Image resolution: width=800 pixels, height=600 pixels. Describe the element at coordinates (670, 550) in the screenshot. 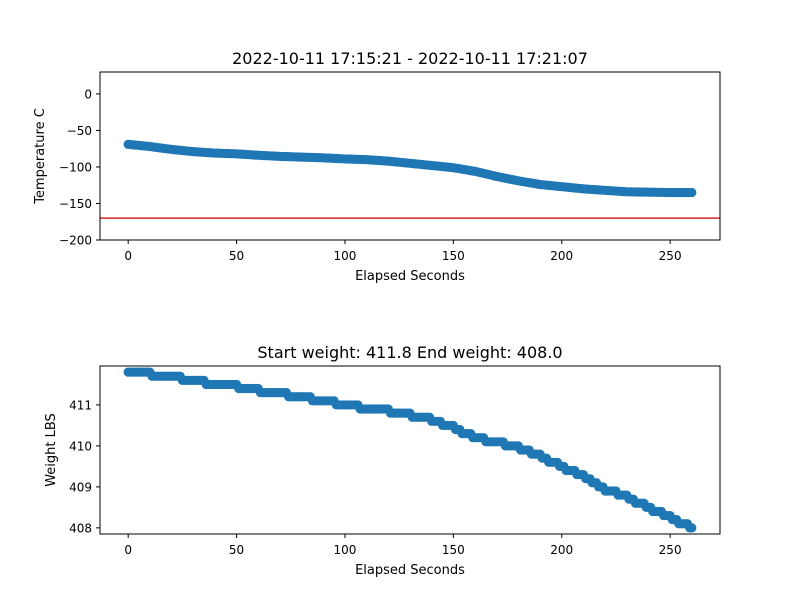

I see `weight-x-tick-label: 250` at that location.